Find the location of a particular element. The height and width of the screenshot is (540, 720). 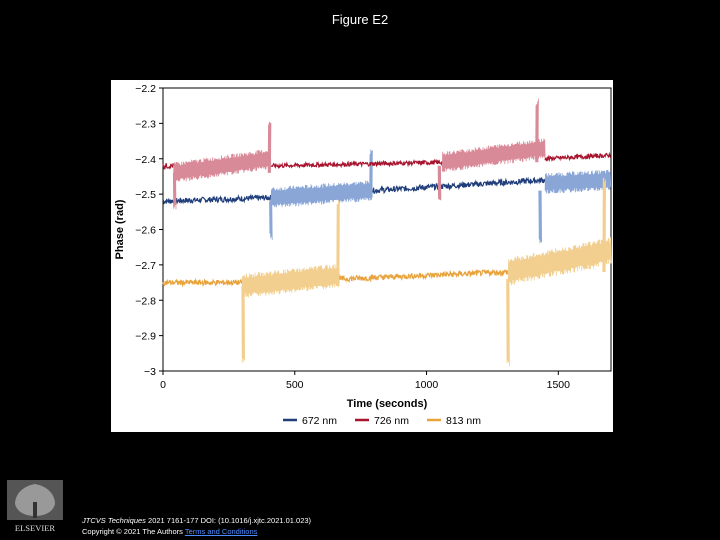

x-axis-label: Time (seconds) is located at coordinates (387, 404).